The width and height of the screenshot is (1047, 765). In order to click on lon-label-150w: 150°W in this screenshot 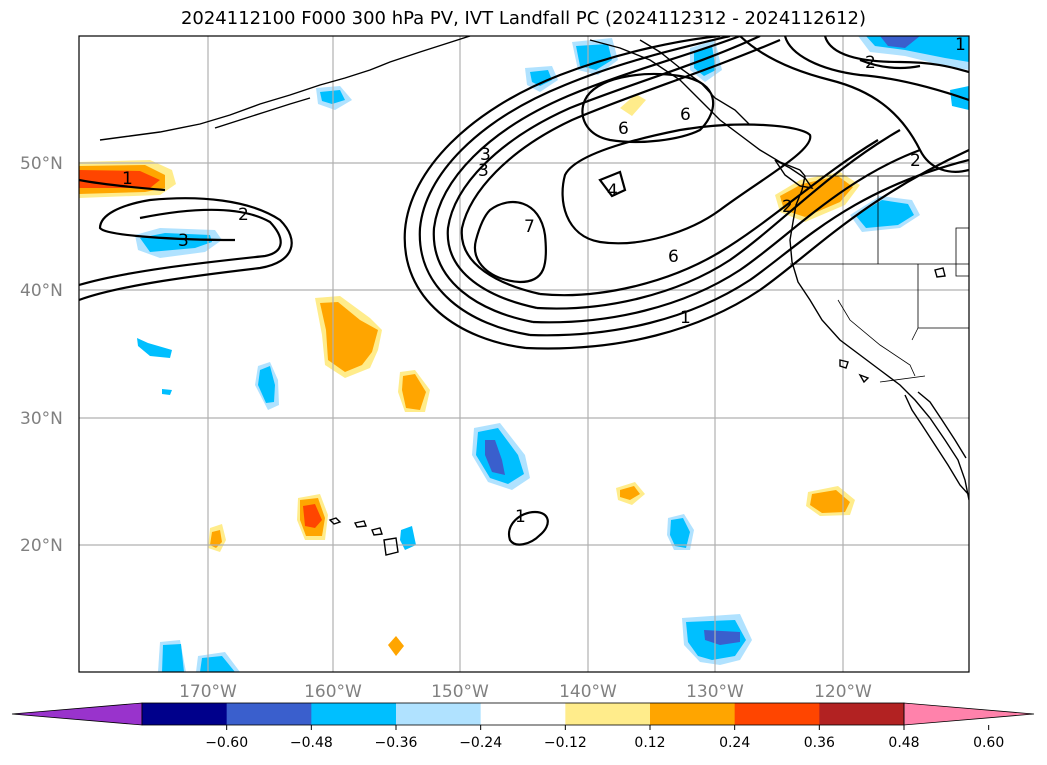, I will do `click(460, 692)`.